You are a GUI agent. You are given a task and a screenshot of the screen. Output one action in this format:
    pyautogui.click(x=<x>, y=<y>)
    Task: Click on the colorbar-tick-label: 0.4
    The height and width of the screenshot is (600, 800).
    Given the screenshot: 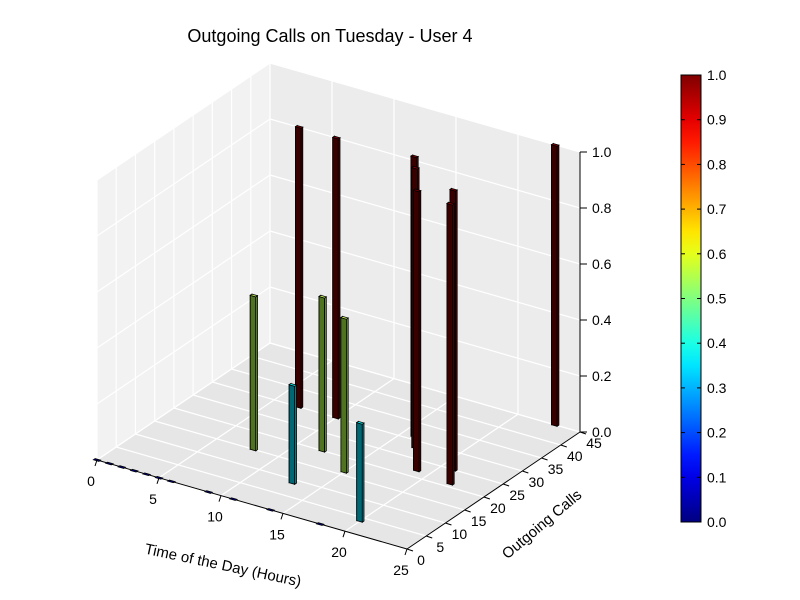 What is the action you would take?
    pyautogui.click(x=717, y=343)
    